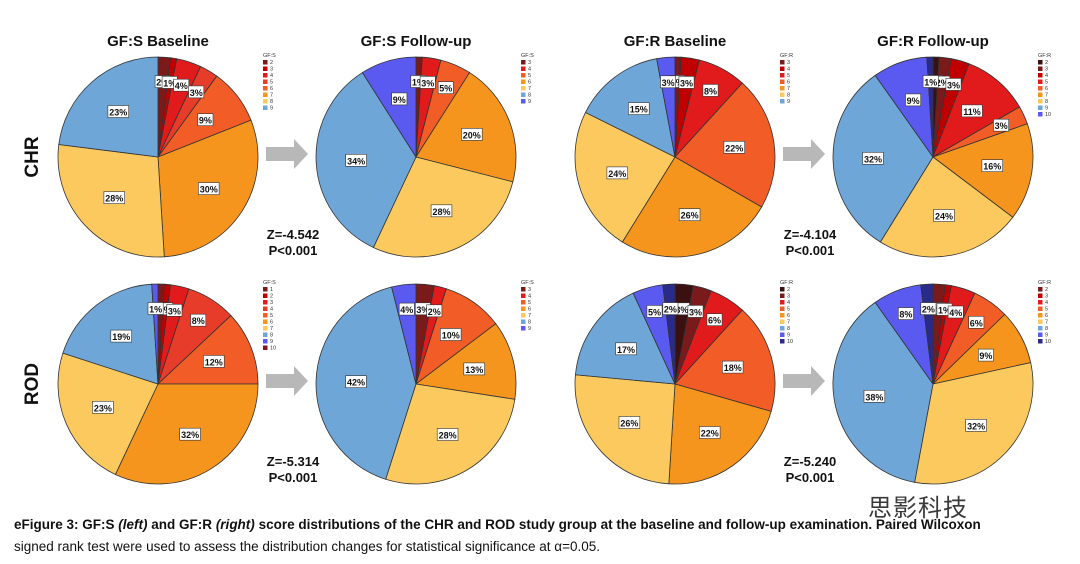 Image resolution: width=1080 pixels, height=564 pixels. Describe the element at coordinates (271, 76) in the screenshot. I see `pie-1-legend-label-3: 4` at that location.